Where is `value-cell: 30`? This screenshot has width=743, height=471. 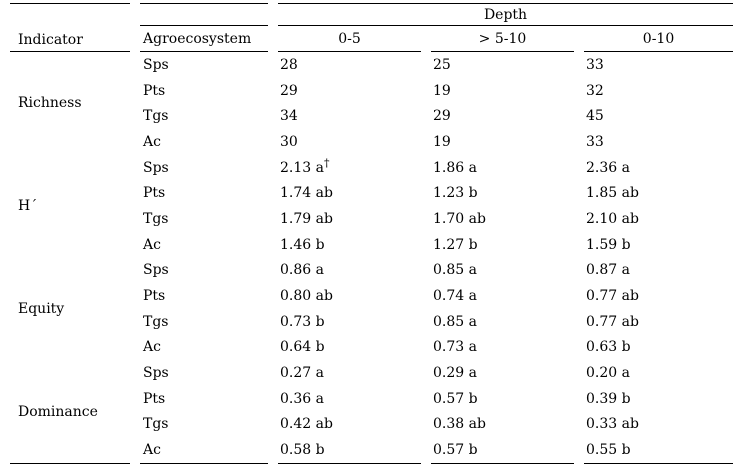
value-cell: 30 is located at coordinates (289, 141).